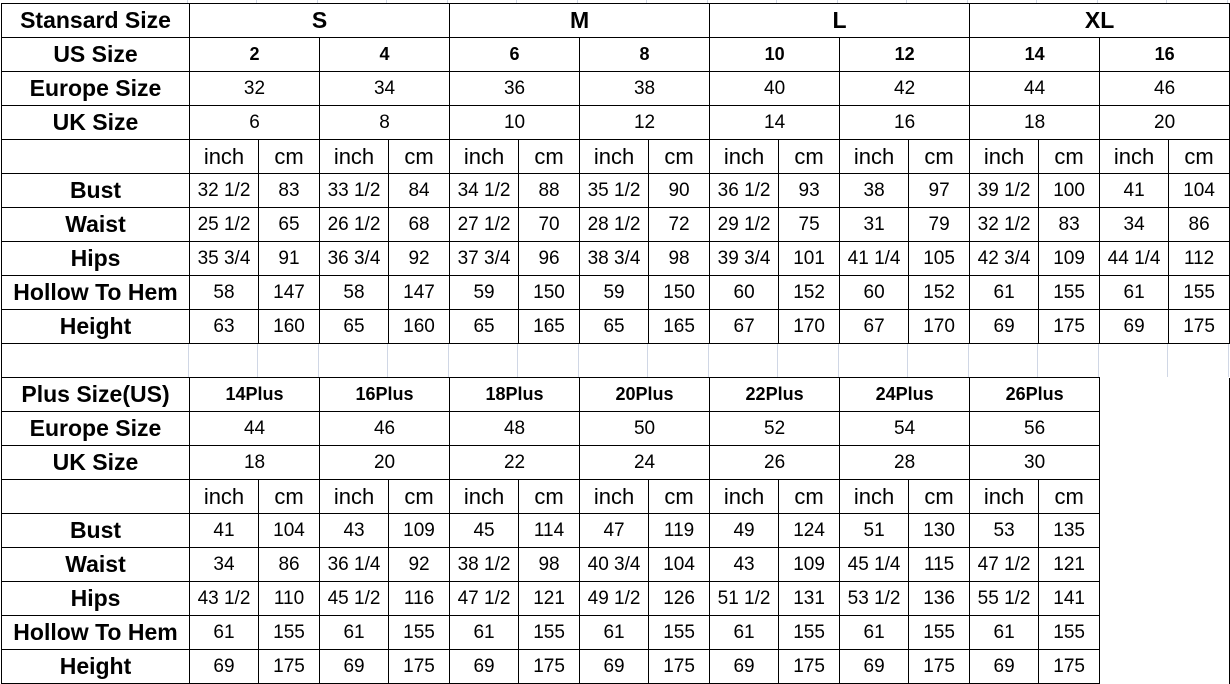 This screenshot has width=1230, height=684. I want to click on size-cell: 26, so click(775, 462).